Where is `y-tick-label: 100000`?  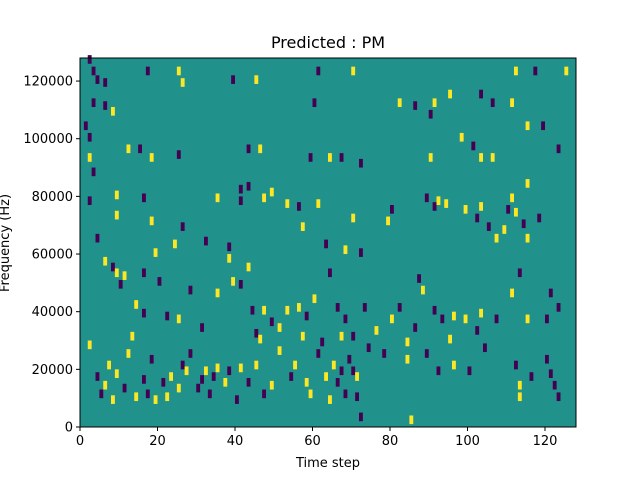 y-tick-label: 100000 is located at coordinates (48, 139).